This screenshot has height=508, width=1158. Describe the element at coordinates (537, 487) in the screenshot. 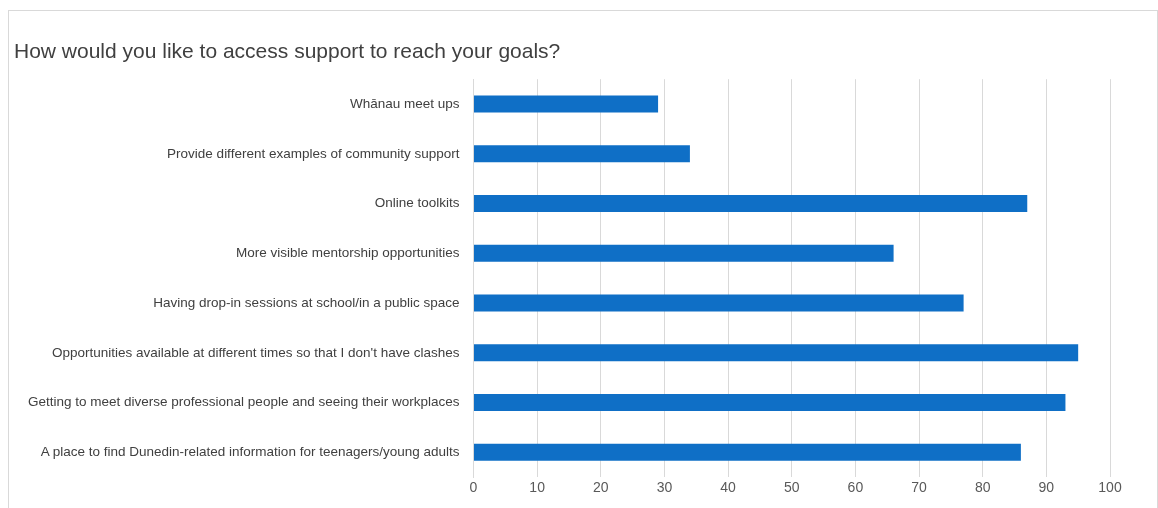

I see `x-tick-label: 10` at that location.